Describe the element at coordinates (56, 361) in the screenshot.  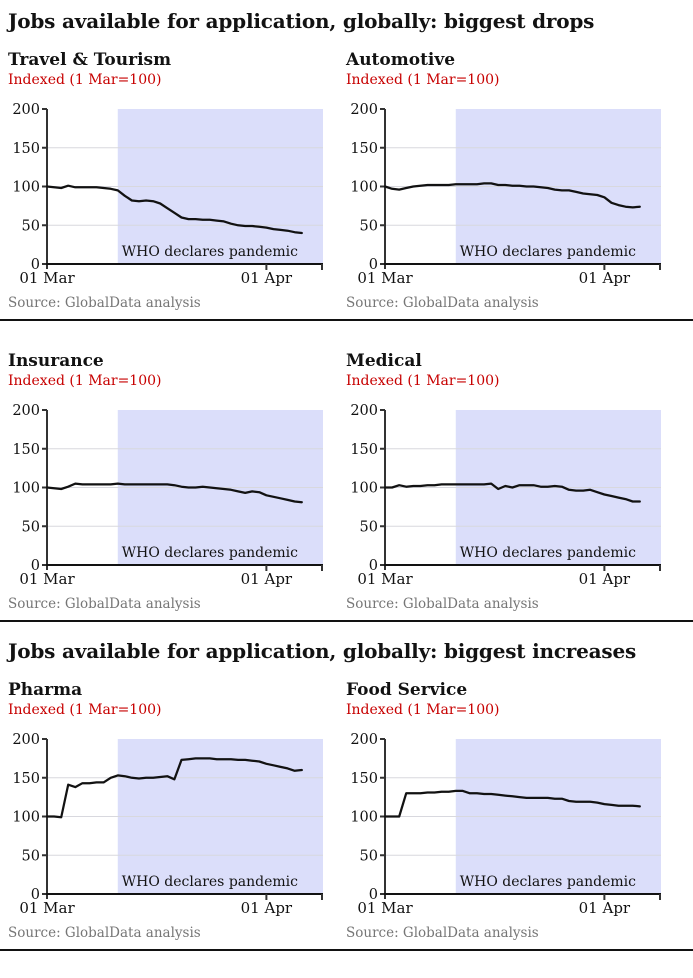
I see `chart-title: Insurance` at that location.